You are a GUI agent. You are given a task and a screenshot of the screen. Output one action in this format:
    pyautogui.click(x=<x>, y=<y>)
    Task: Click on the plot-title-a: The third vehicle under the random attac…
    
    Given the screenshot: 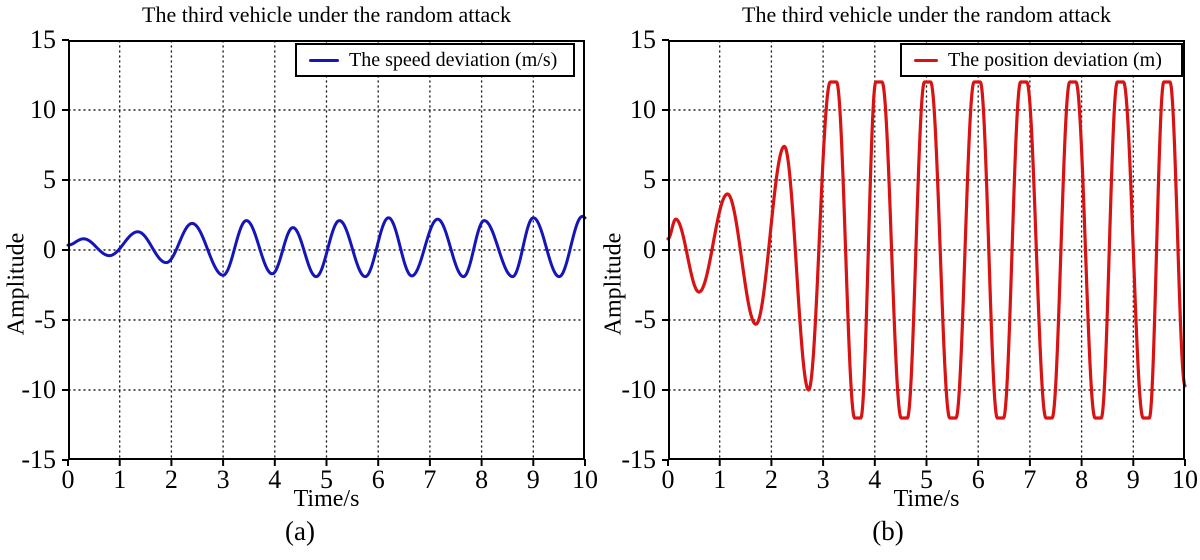 What is the action you would take?
    pyautogui.click(x=326, y=14)
    